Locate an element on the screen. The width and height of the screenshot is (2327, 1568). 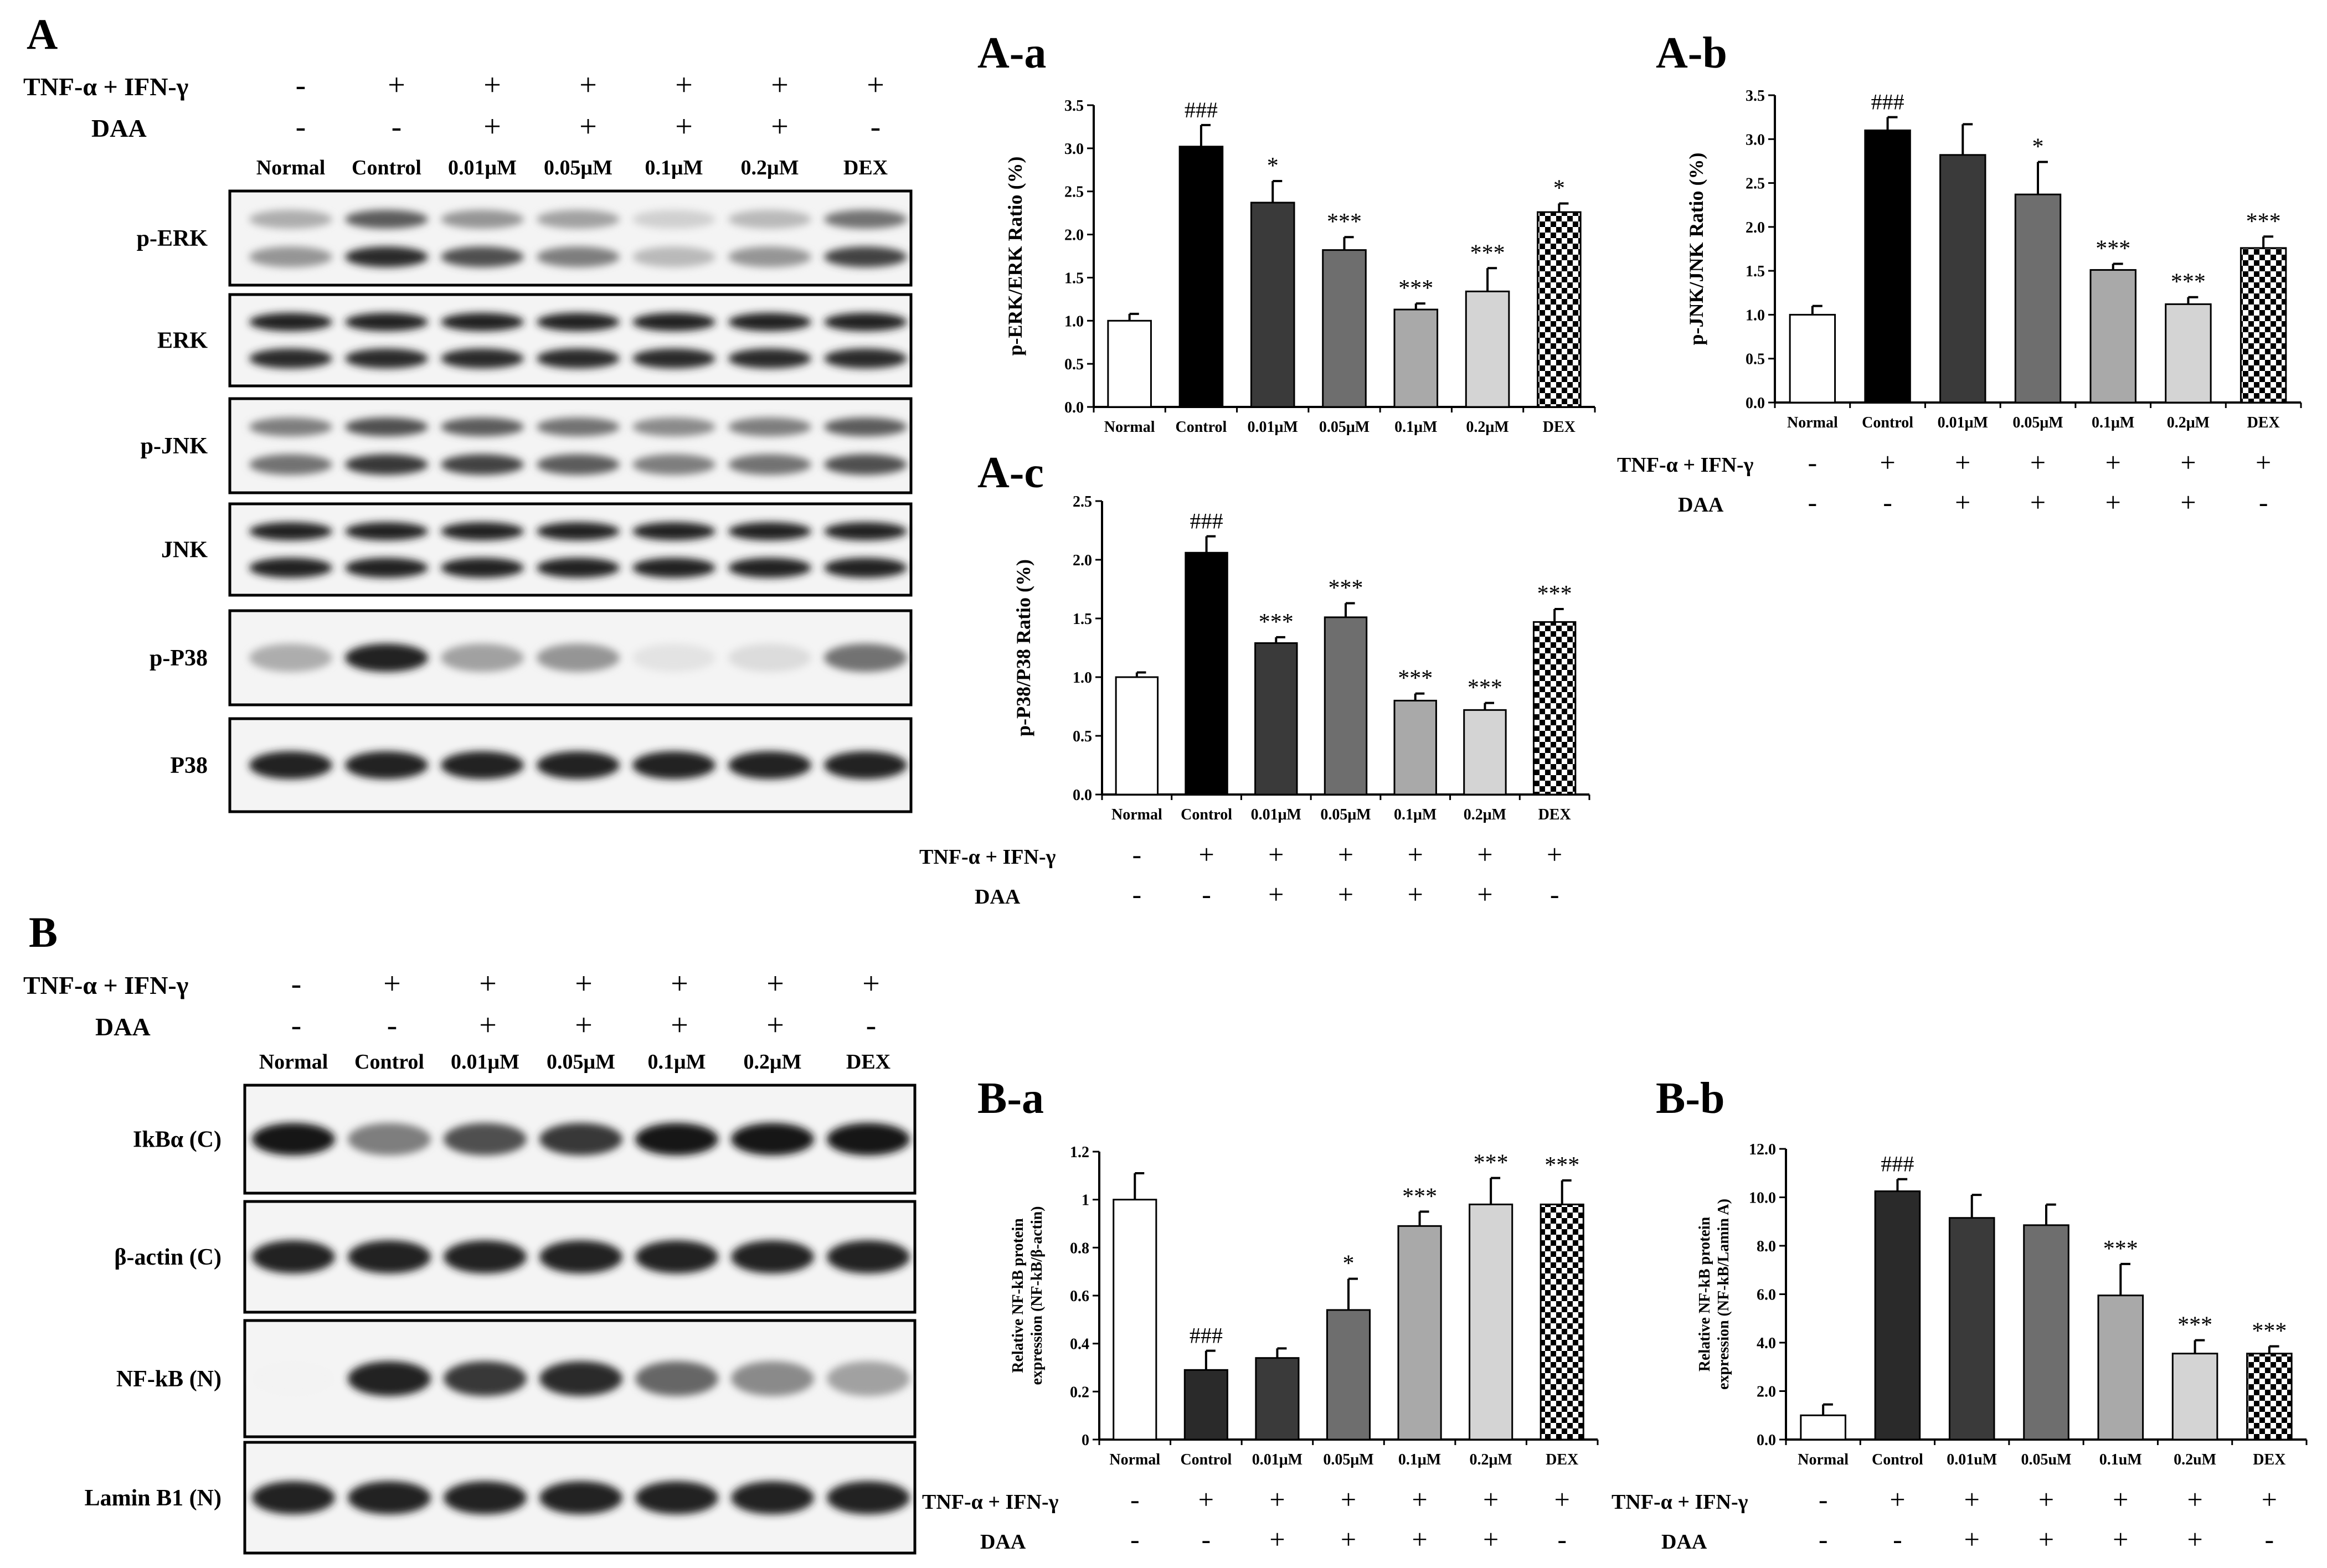
blot-row-label: Lamin B1 (N) is located at coordinates (153, 1498).